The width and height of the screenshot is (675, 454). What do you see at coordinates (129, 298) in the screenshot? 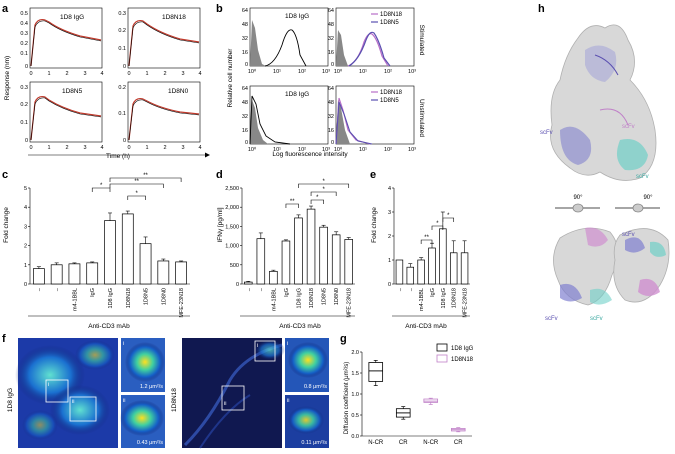
I see `category-label: 1D8N18` at bounding box center [129, 298].